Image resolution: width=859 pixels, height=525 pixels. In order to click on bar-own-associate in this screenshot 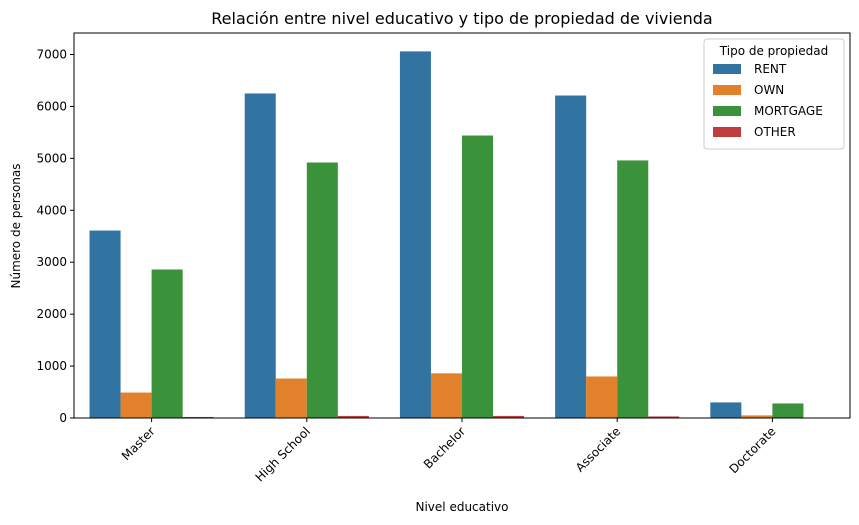, I will do `click(602, 397)`.